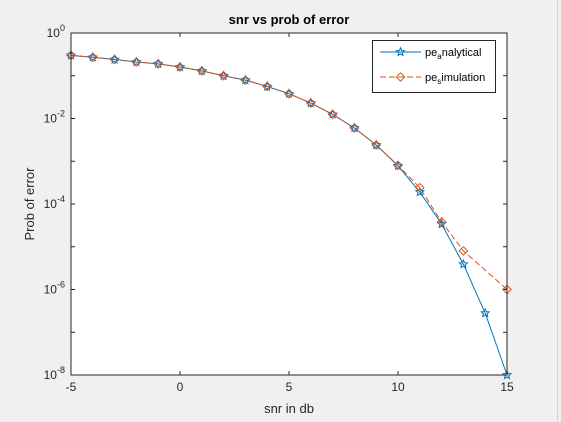 The image size is (561, 422). Describe the element at coordinates (54, 373) in the screenshot. I see `y-tick-label: 10⁻⁸` at that location.